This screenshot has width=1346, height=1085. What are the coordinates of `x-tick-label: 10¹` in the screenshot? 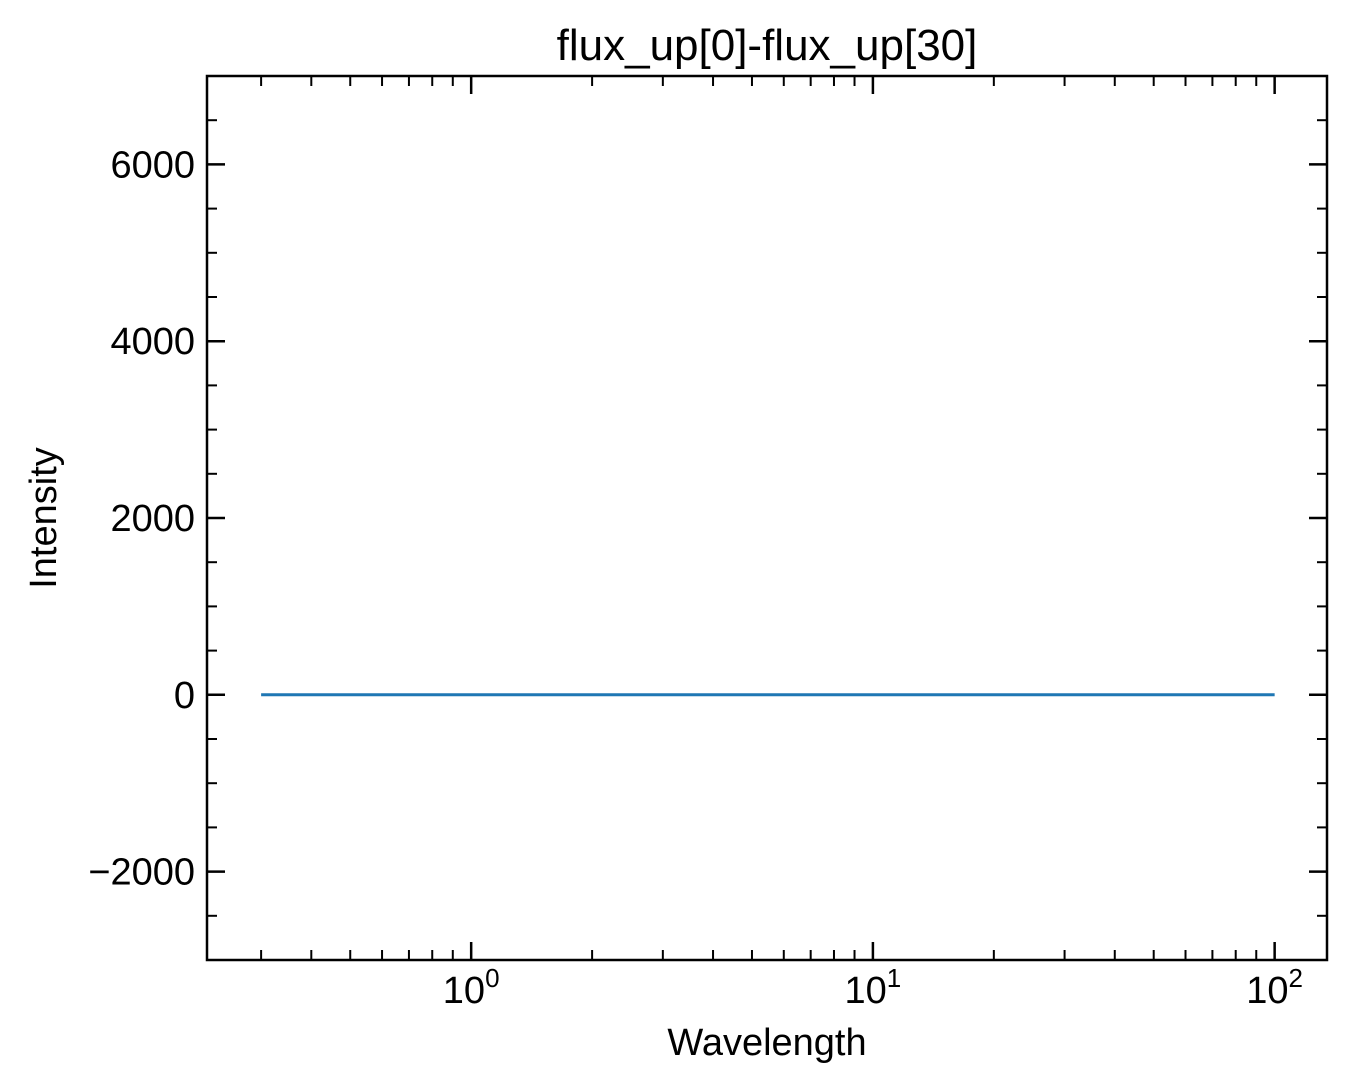 It's located at (873, 987).